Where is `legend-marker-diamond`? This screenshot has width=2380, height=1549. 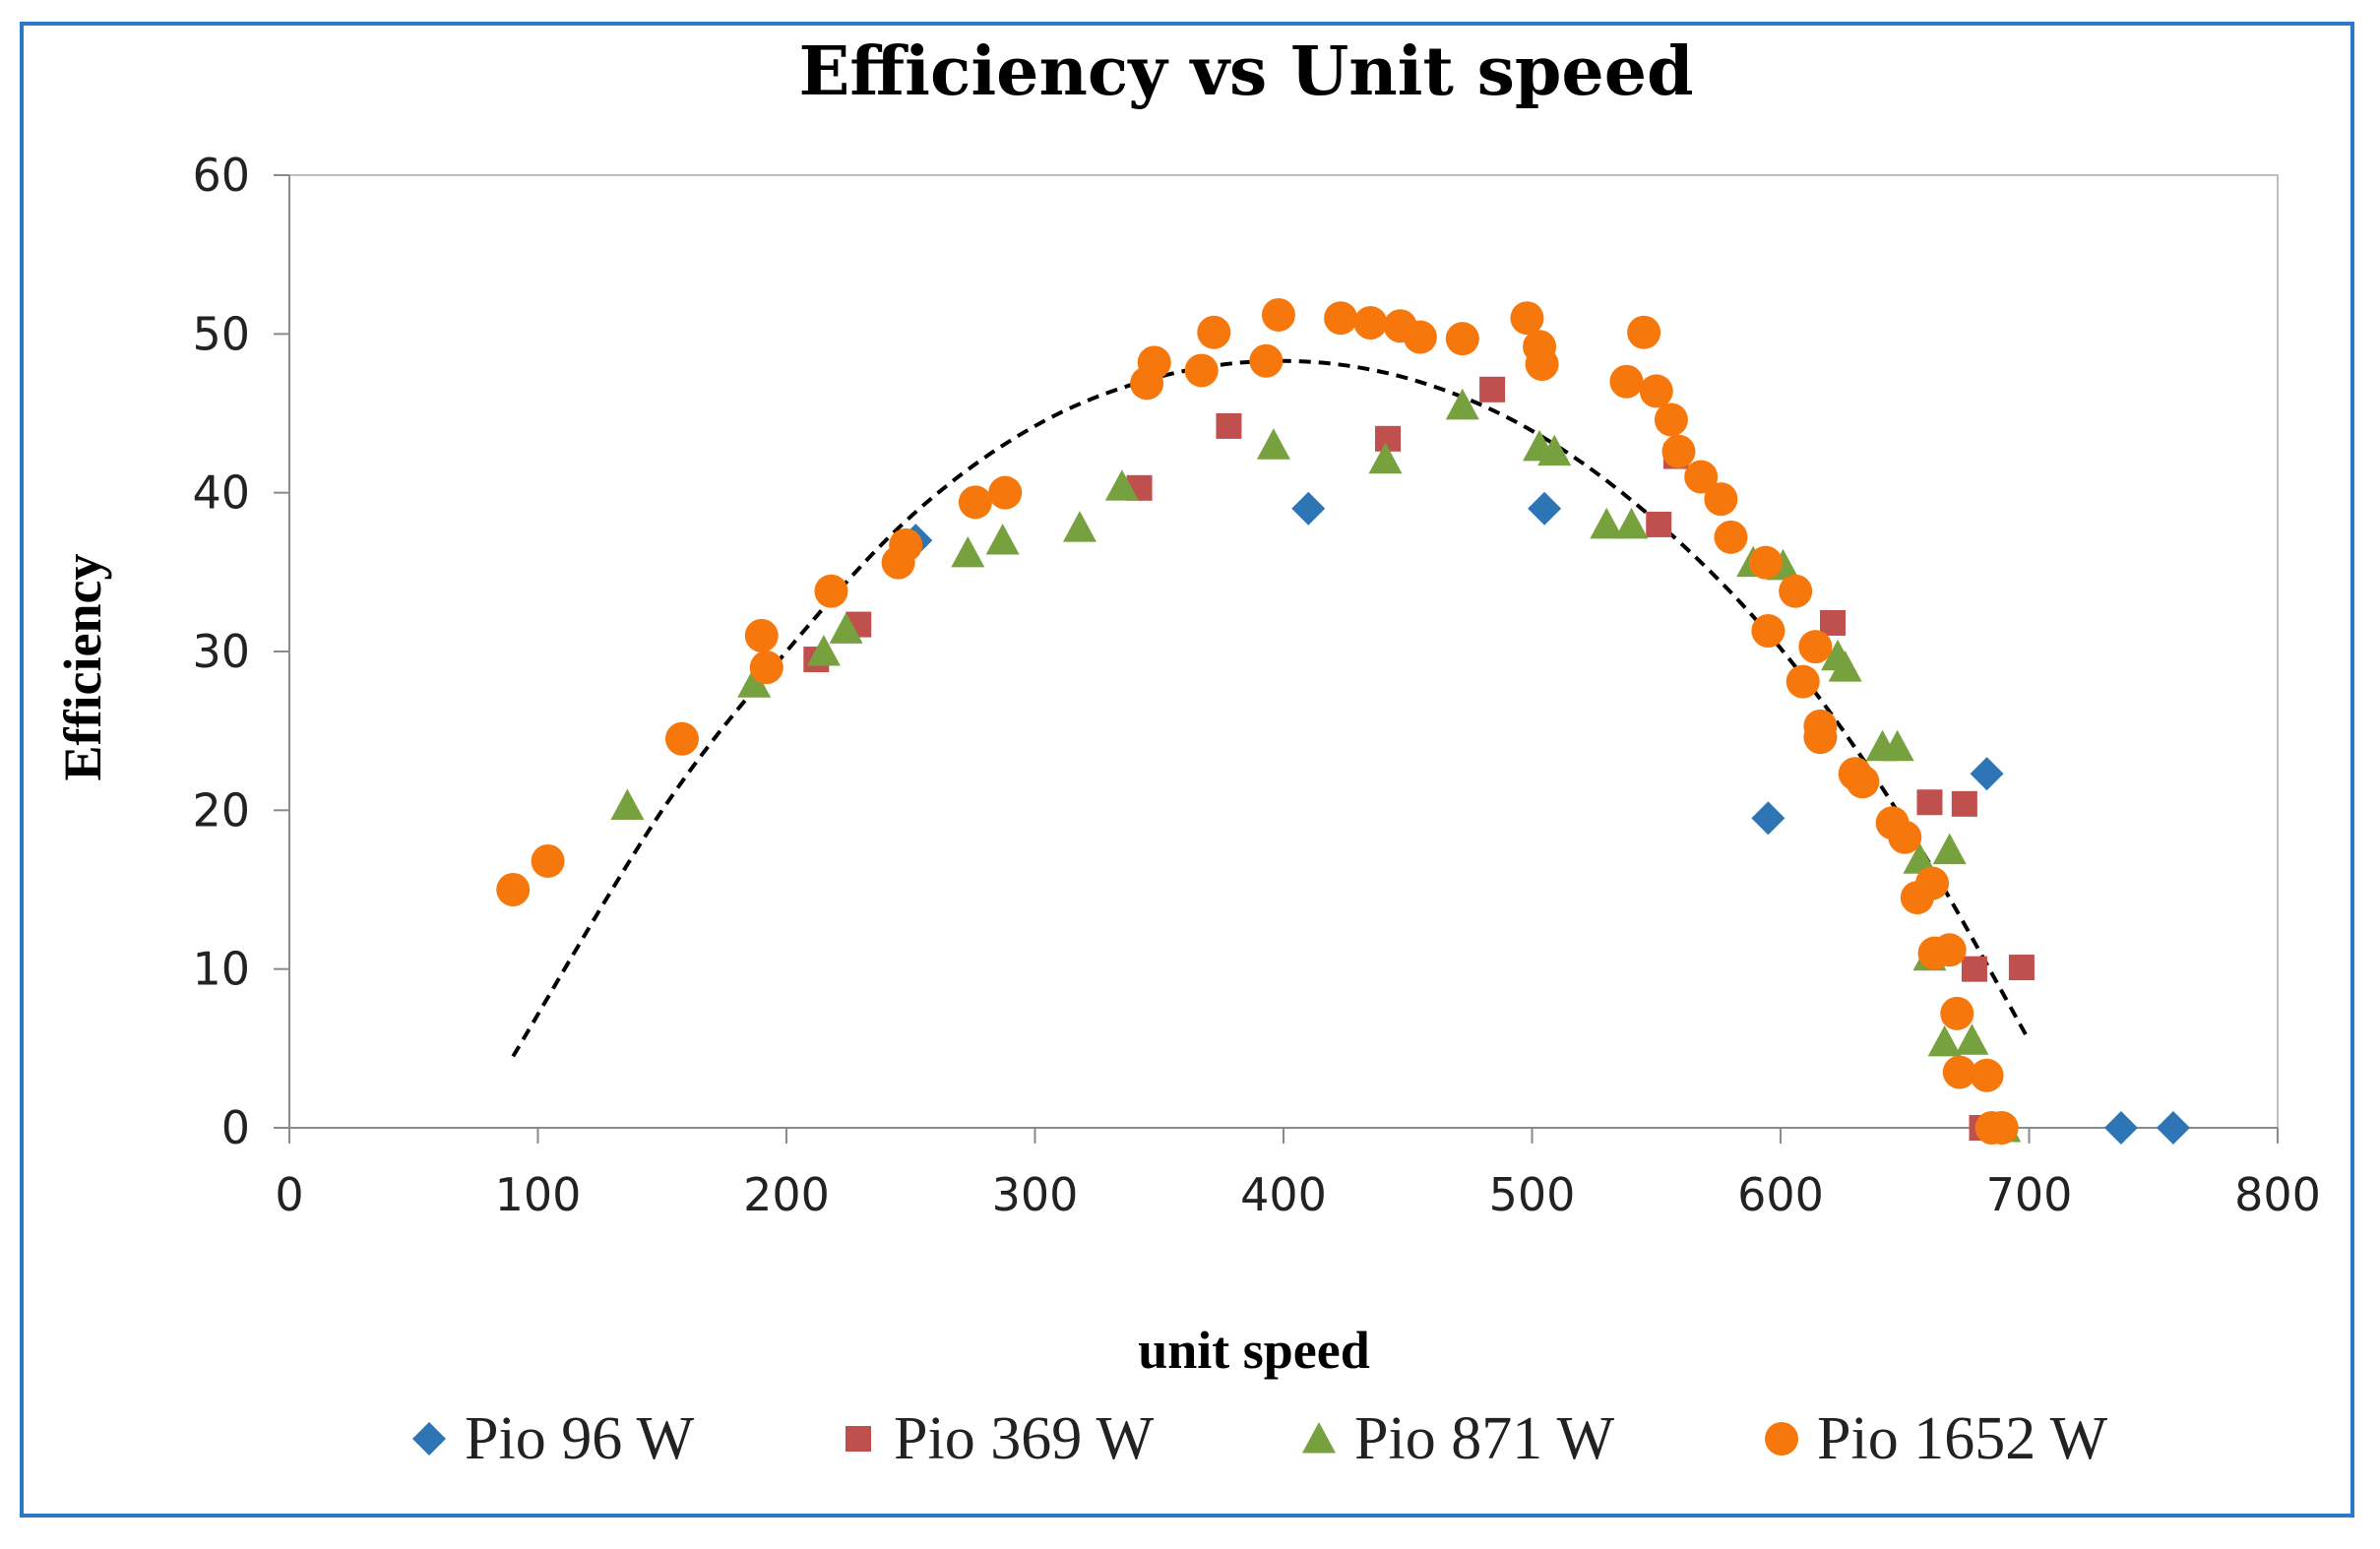 legend-marker-diamond is located at coordinates (429, 1439).